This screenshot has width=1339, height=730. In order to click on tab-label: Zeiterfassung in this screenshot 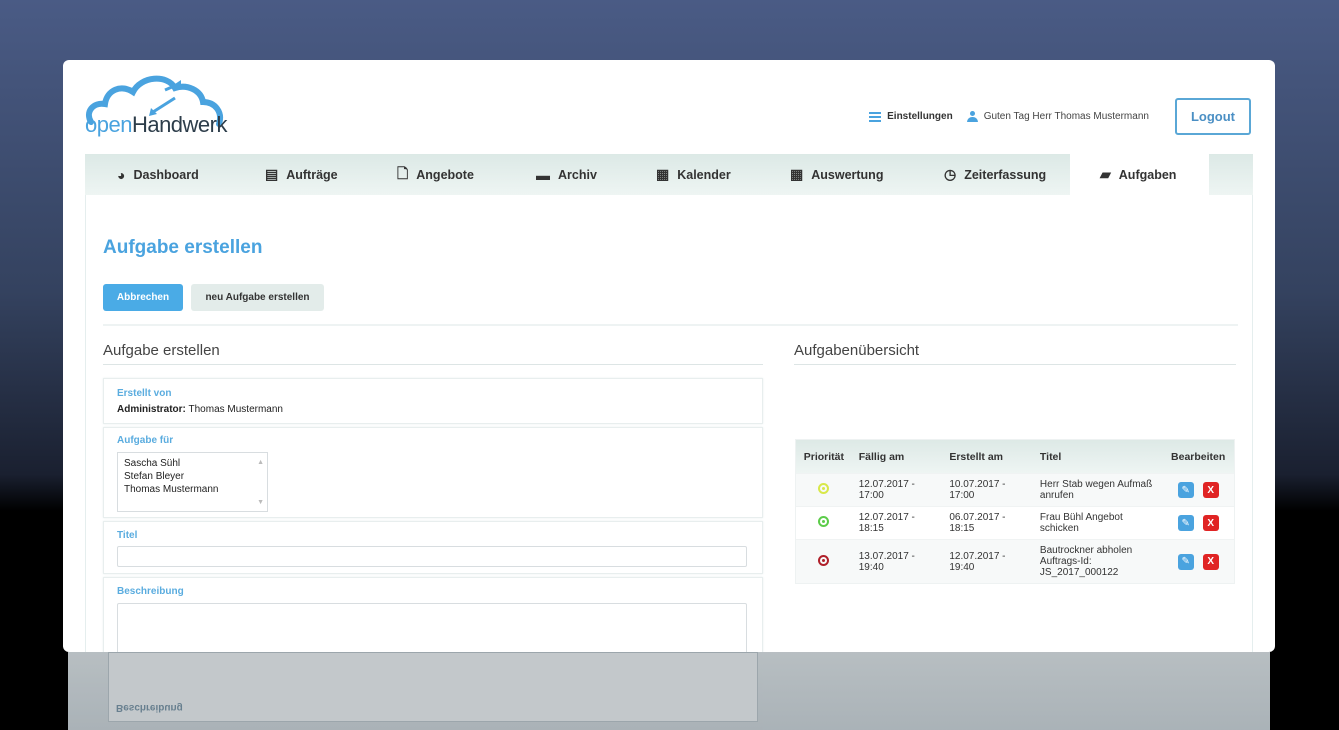, I will do `click(1005, 174)`.